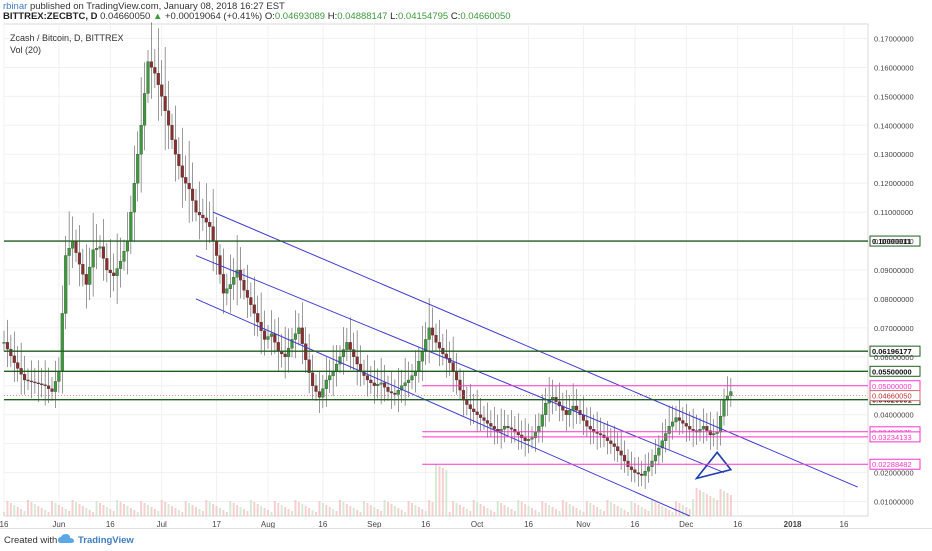 The height and width of the screenshot is (551, 932). I want to click on up-arrow-icon: ▲, so click(157, 16).